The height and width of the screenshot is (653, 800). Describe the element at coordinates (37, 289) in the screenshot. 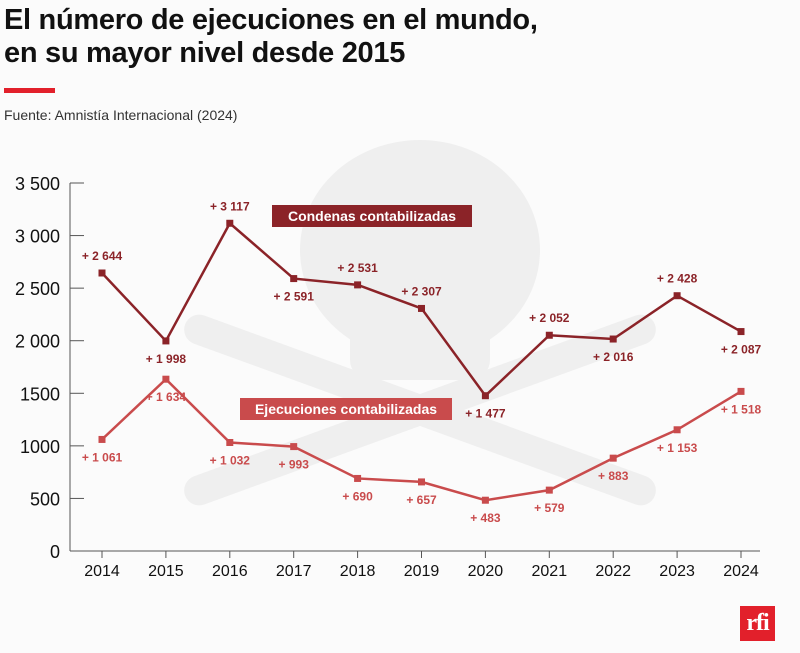

I see `y-tick-label: 2 500` at that location.